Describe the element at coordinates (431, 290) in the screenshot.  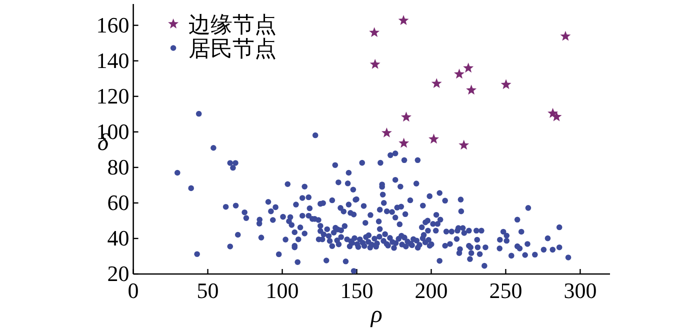
I see `x-tick-label: 200` at that location.